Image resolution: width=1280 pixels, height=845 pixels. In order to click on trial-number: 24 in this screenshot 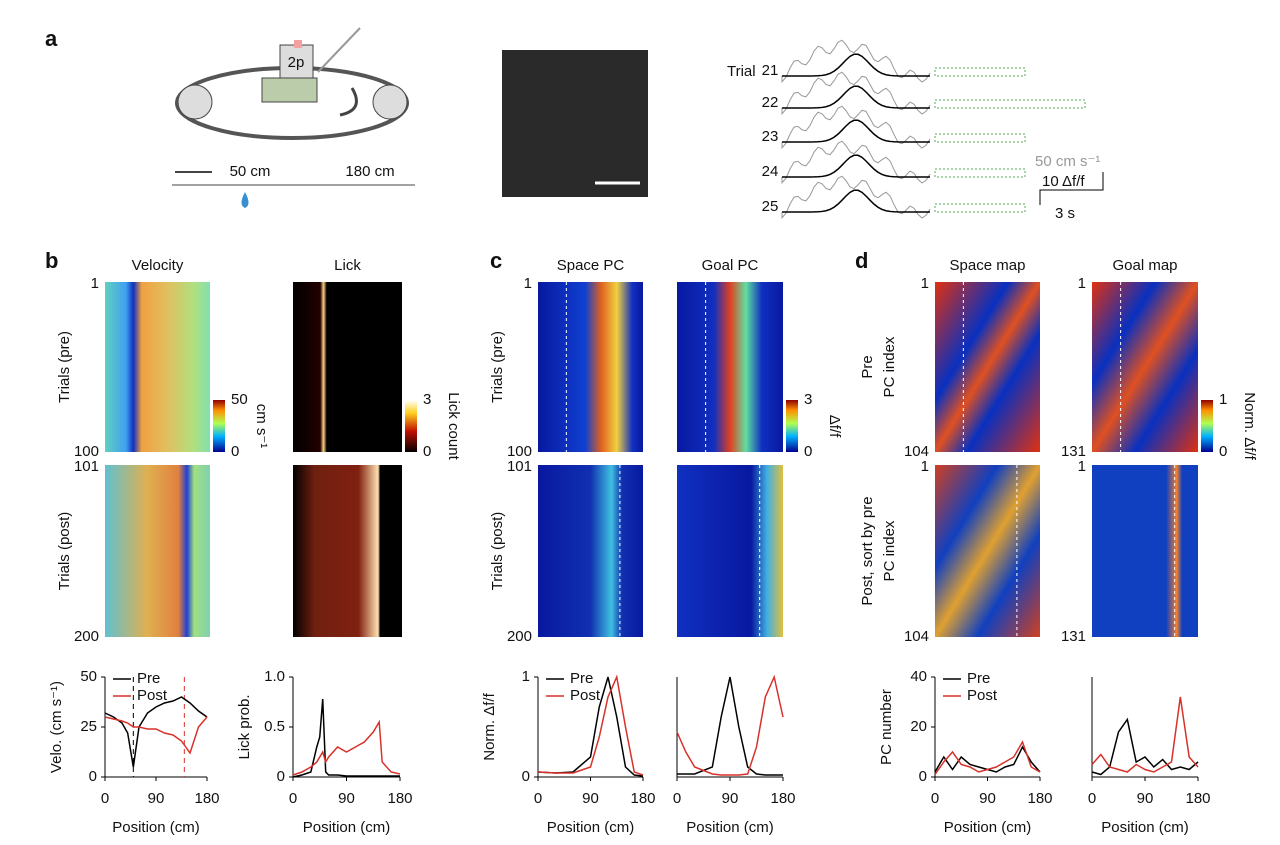, I will do `click(770, 171)`.